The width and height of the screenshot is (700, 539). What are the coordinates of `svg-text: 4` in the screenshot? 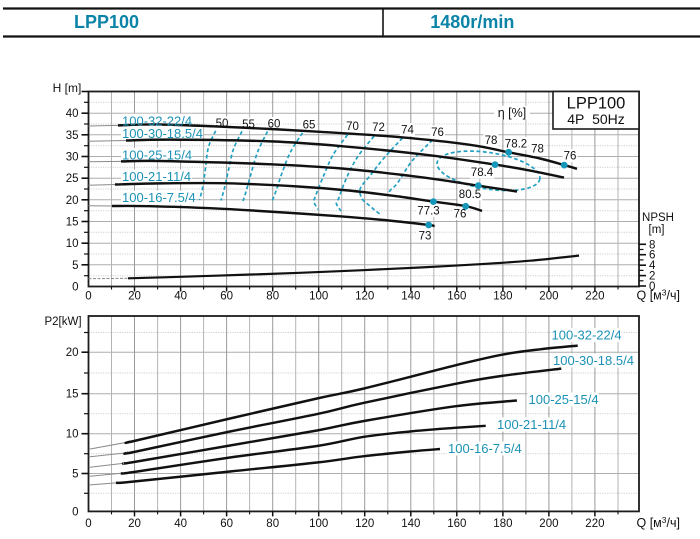 It's located at (652, 266).